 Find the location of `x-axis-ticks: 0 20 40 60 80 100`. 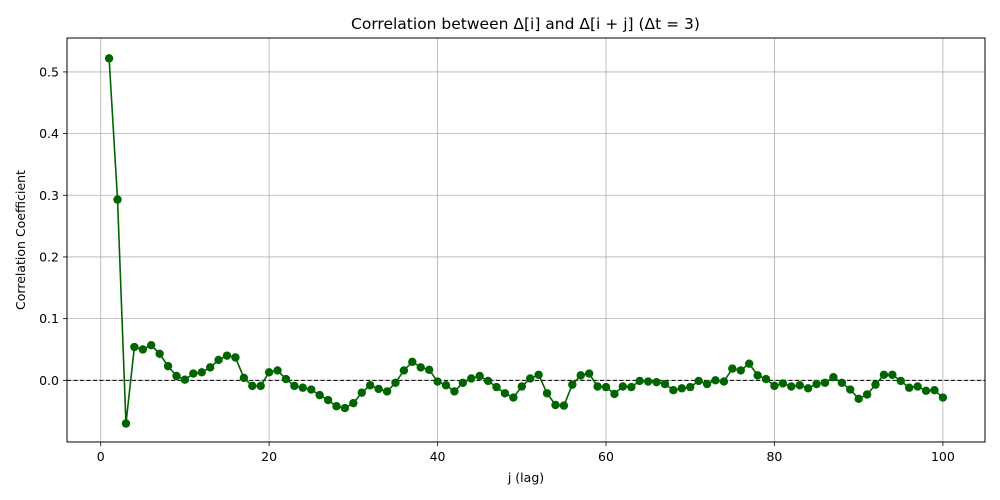

x-axis-ticks: 0 20 40 60 80 100 is located at coordinates (526, 453).